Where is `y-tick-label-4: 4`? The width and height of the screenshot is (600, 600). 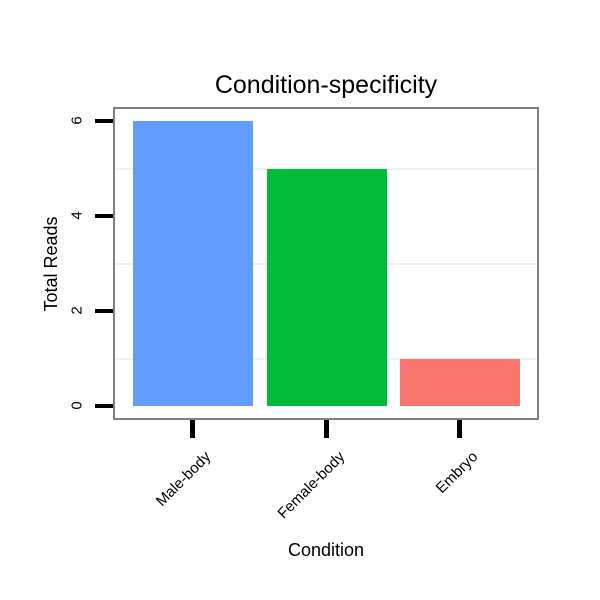
y-tick-label-4: 4 is located at coordinates (77, 215).